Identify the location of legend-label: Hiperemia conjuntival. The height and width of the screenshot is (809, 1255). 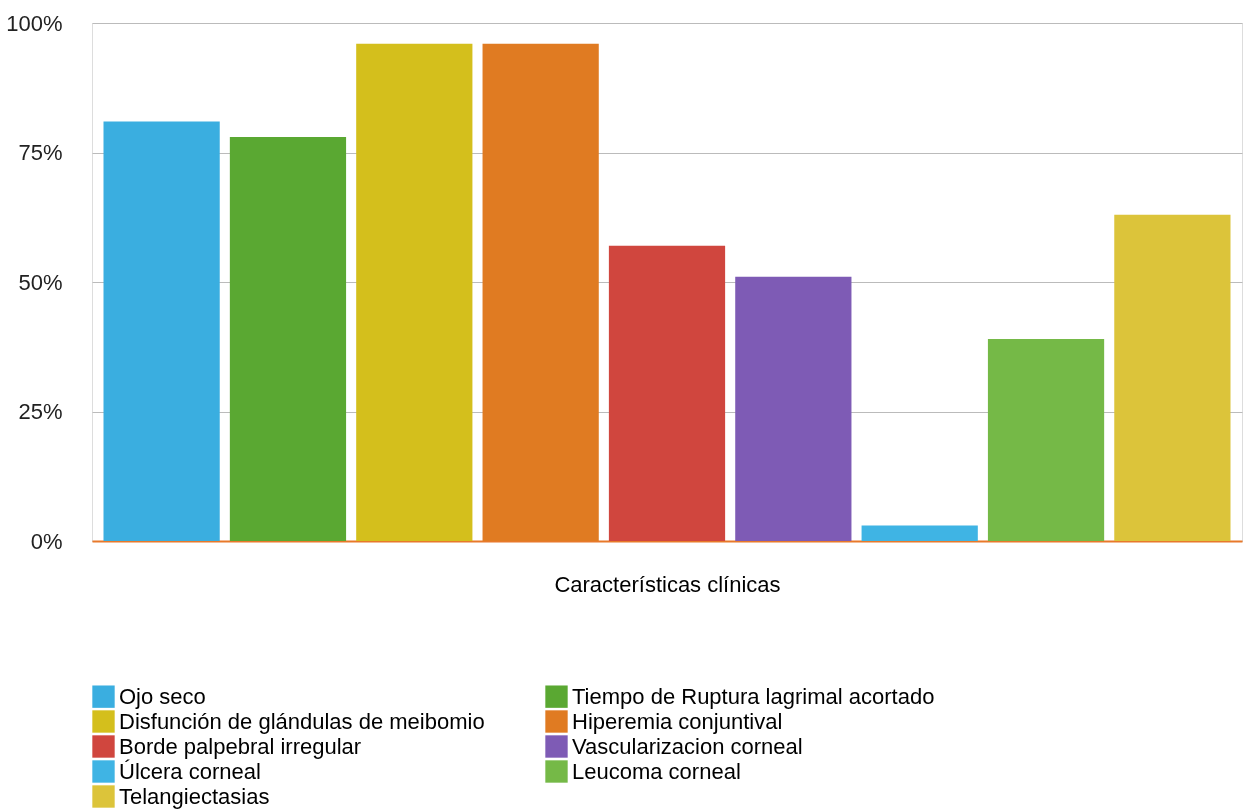
(677, 721).